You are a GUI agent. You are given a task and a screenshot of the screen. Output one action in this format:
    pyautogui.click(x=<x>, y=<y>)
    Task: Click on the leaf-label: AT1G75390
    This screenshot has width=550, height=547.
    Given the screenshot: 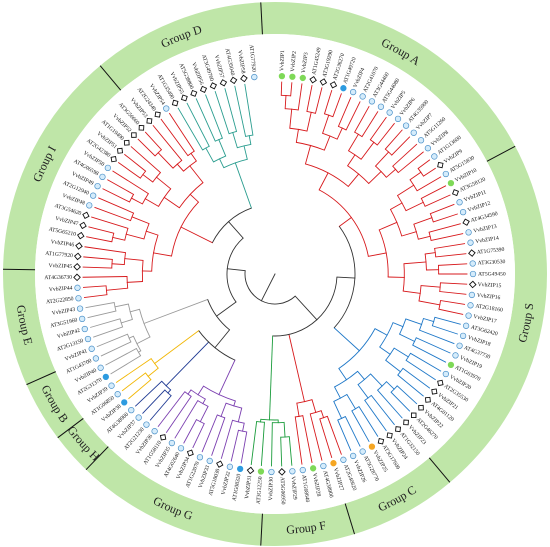 What is the action you would take?
    pyautogui.click(x=491, y=251)
    